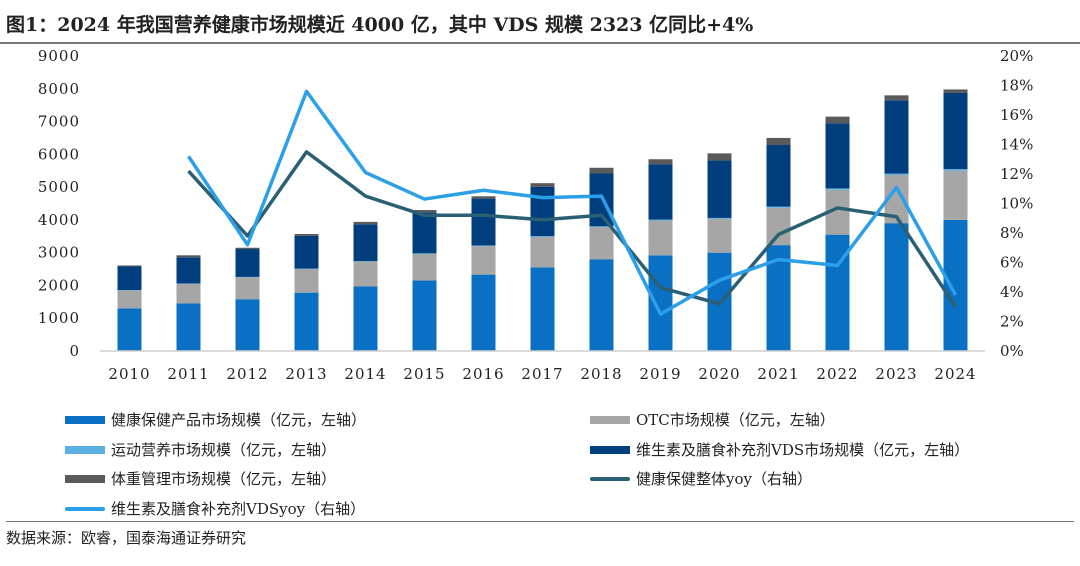  What do you see at coordinates (365, 374) in the screenshot?
I see `x-axis-tick: 2014` at bounding box center [365, 374].